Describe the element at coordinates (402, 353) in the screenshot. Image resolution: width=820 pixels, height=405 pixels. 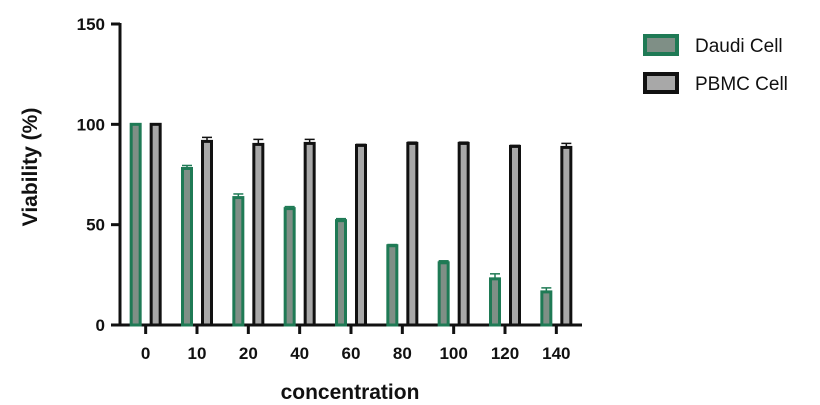
I see `x-tick-label: 80` at that location.